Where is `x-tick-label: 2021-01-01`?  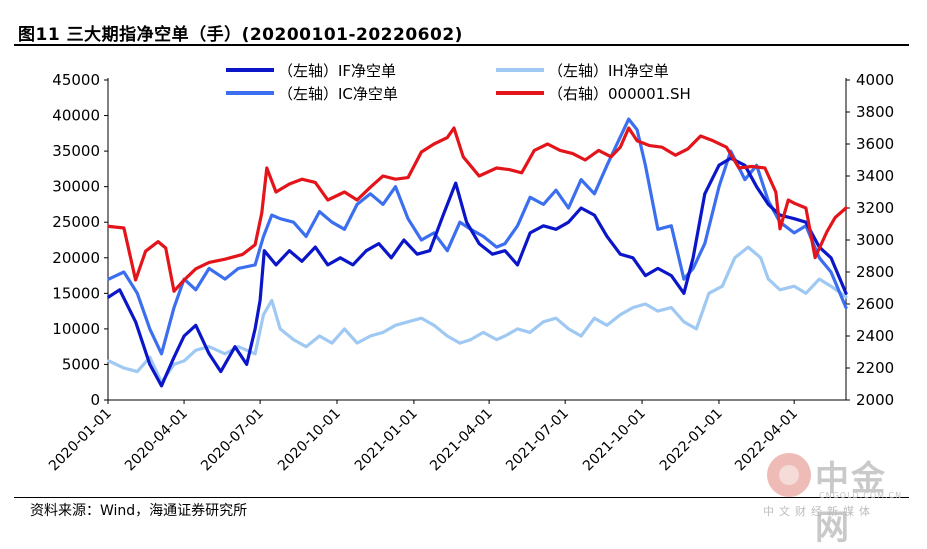 x-tick-label: 2021-01-01 is located at coordinates (386, 440).